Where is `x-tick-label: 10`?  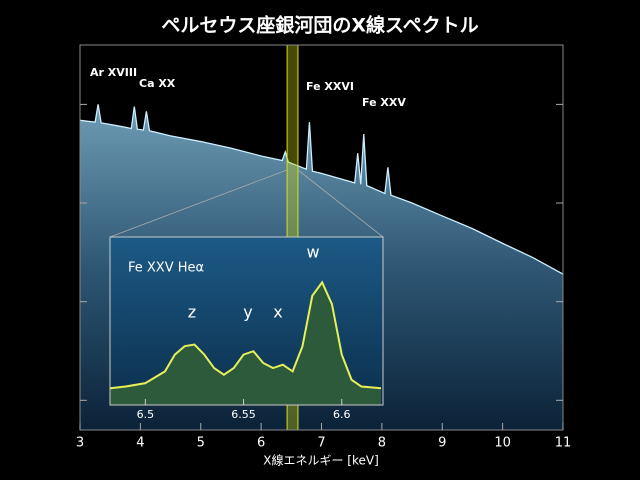 x-tick-label: 10 is located at coordinates (502, 443).